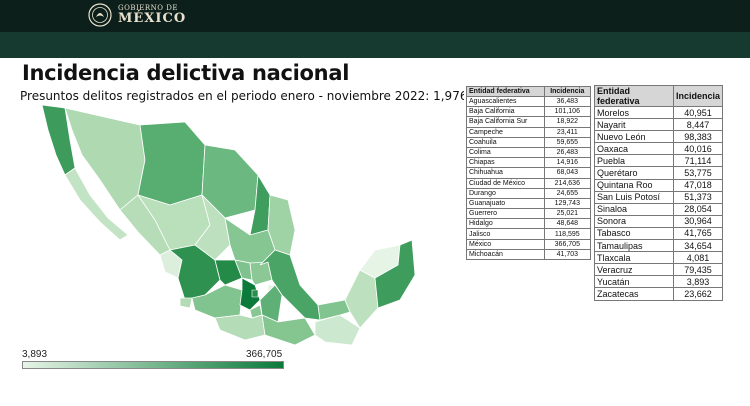 This screenshot has height=406, width=750. I want to click on mexico-seal-icon, so click(100, 15).